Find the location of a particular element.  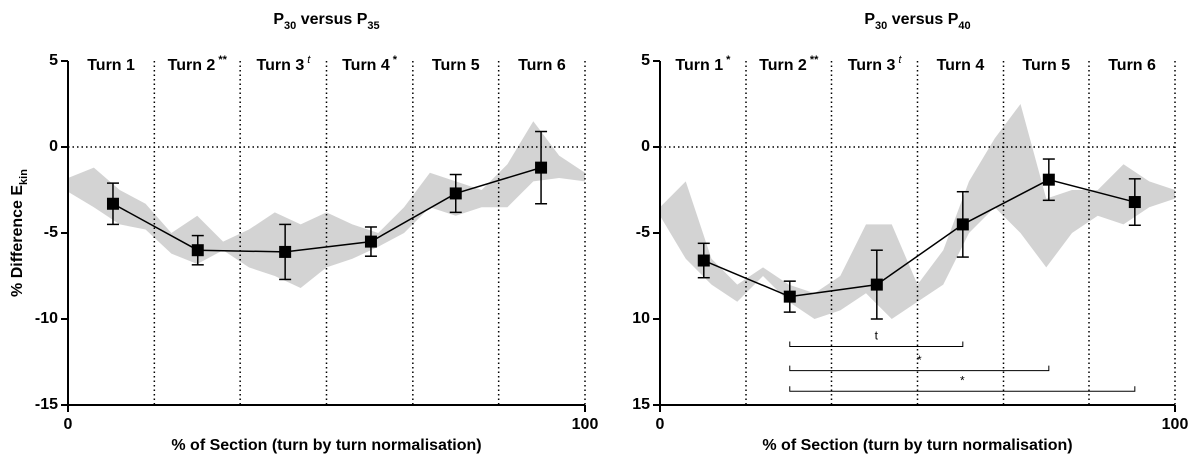

y-label-part: kin is located at coordinates (24, 177).